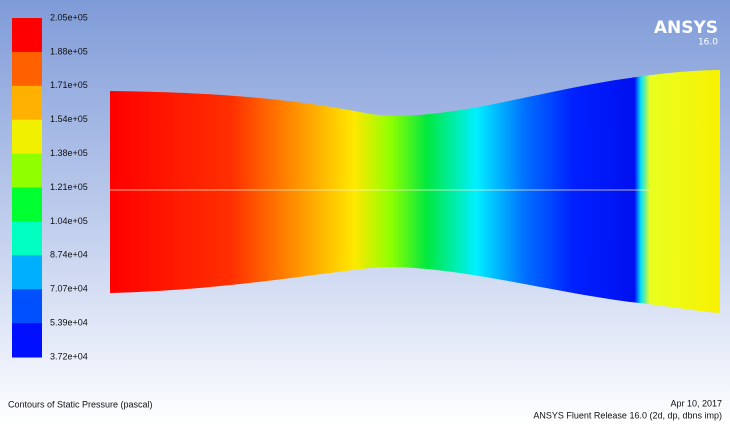 The height and width of the screenshot is (425, 730). Describe the element at coordinates (69, 153) in the screenshot. I see `colorbar-label: 1.38e+05` at that location.